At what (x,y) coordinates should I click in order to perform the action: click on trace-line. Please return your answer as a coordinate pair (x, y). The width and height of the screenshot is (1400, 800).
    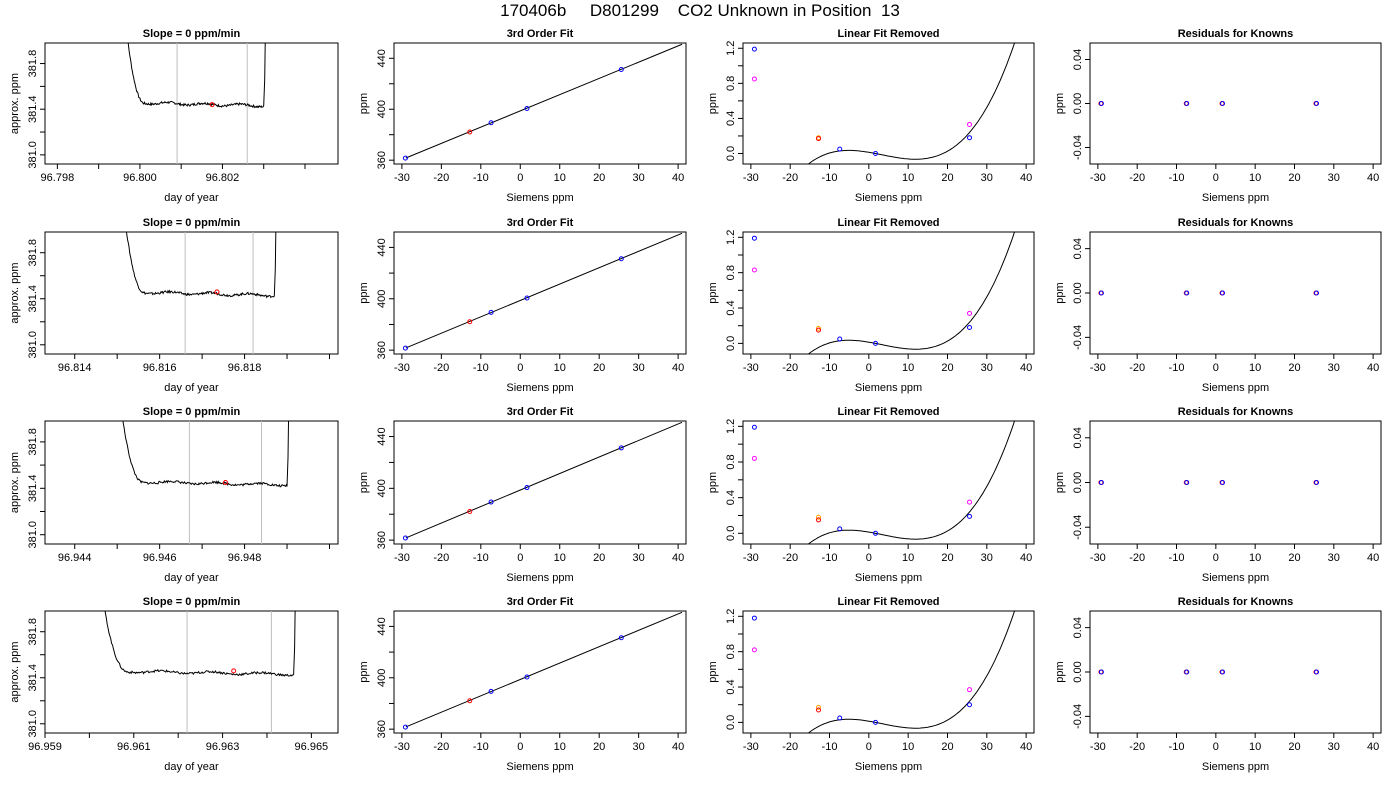
    Looking at the image, I should click on (196, 76).